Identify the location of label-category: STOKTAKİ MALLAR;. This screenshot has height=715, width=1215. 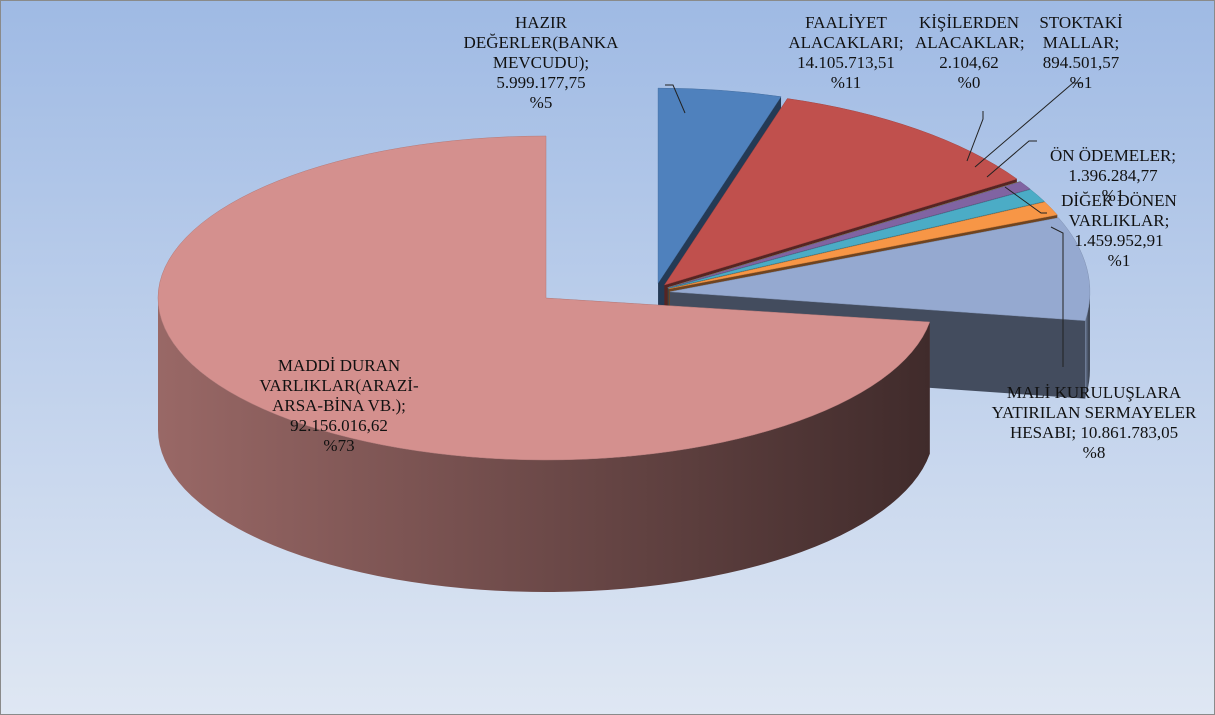
(1081, 32).